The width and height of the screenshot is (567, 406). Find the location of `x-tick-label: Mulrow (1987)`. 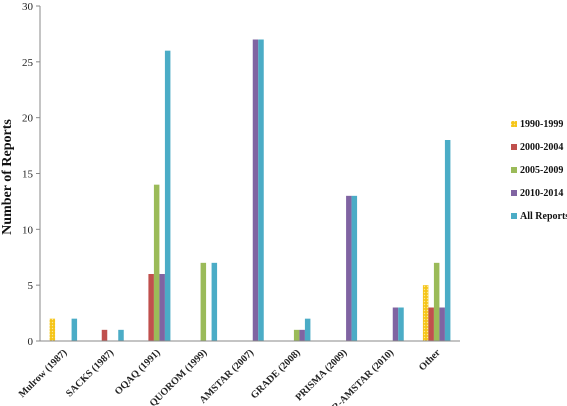

x-tick-label: Mulrow (1987) is located at coordinates (43, 373).